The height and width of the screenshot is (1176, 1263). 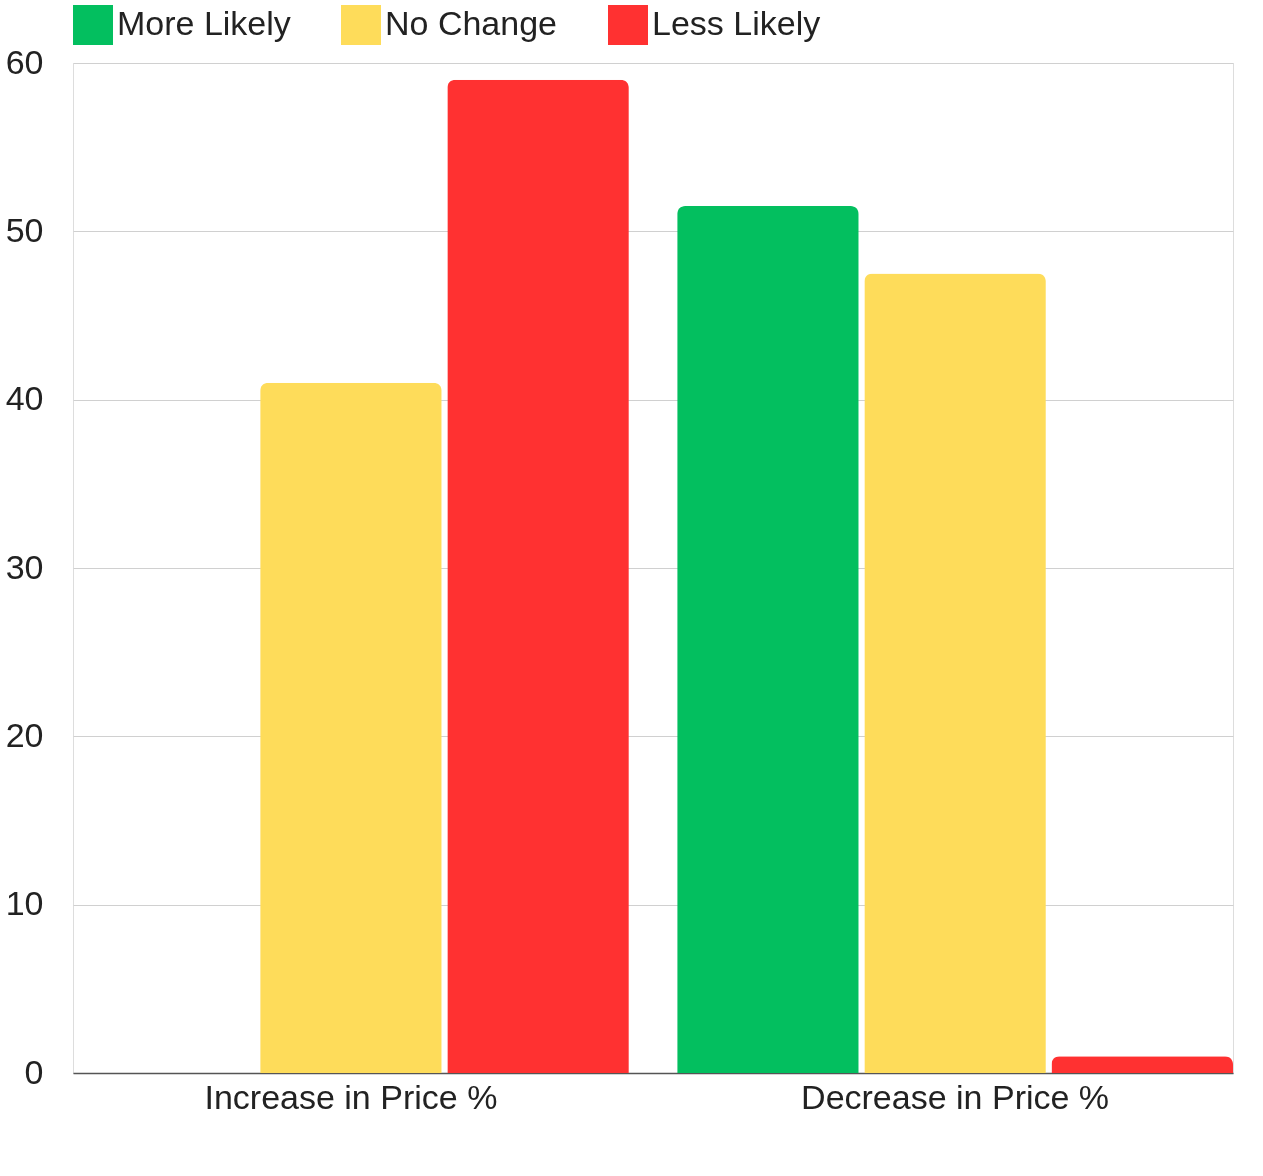 I want to click on legend-label: More Likely, so click(x=204, y=23).